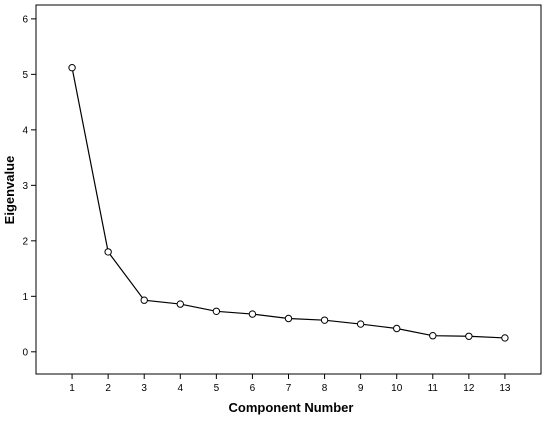  What do you see at coordinates (72, 388) in the screenshot?
I see `x-tick-label: 1` at bounding box center [72, 388].